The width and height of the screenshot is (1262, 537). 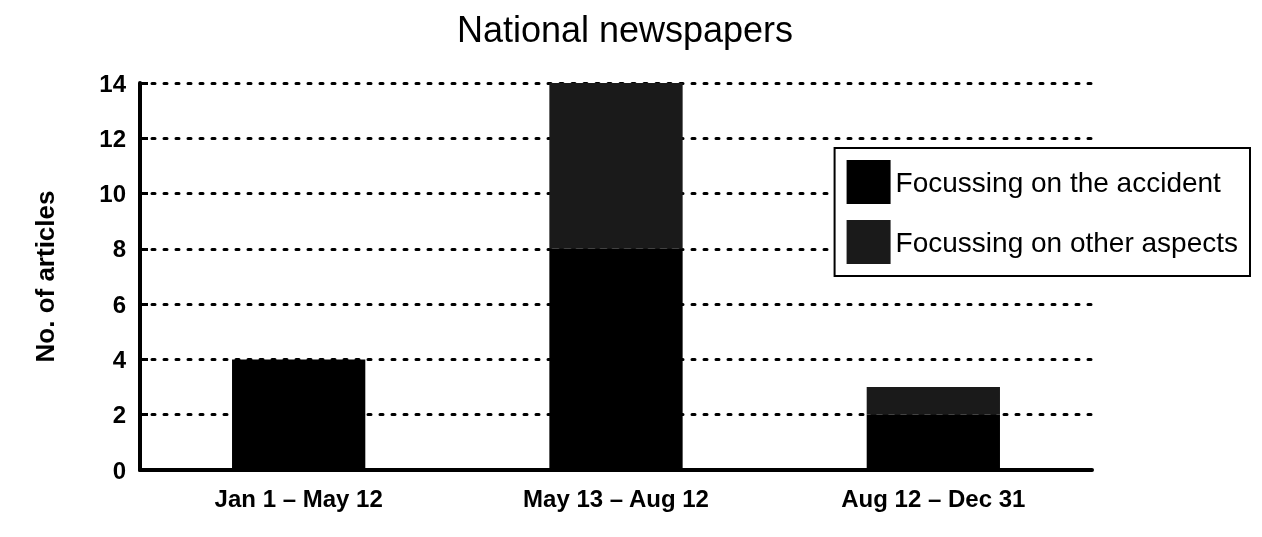 What do you see at coordinates (1067, 242) in the screenshot?
I see `legend-label: Focussing on other aspects` at bounding box center [1067, 242].